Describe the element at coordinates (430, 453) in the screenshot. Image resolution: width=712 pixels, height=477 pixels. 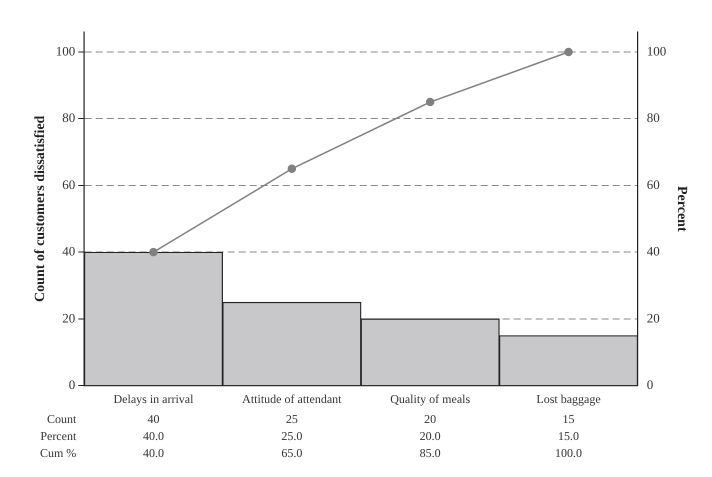
I see `text: 85.0` at that location.